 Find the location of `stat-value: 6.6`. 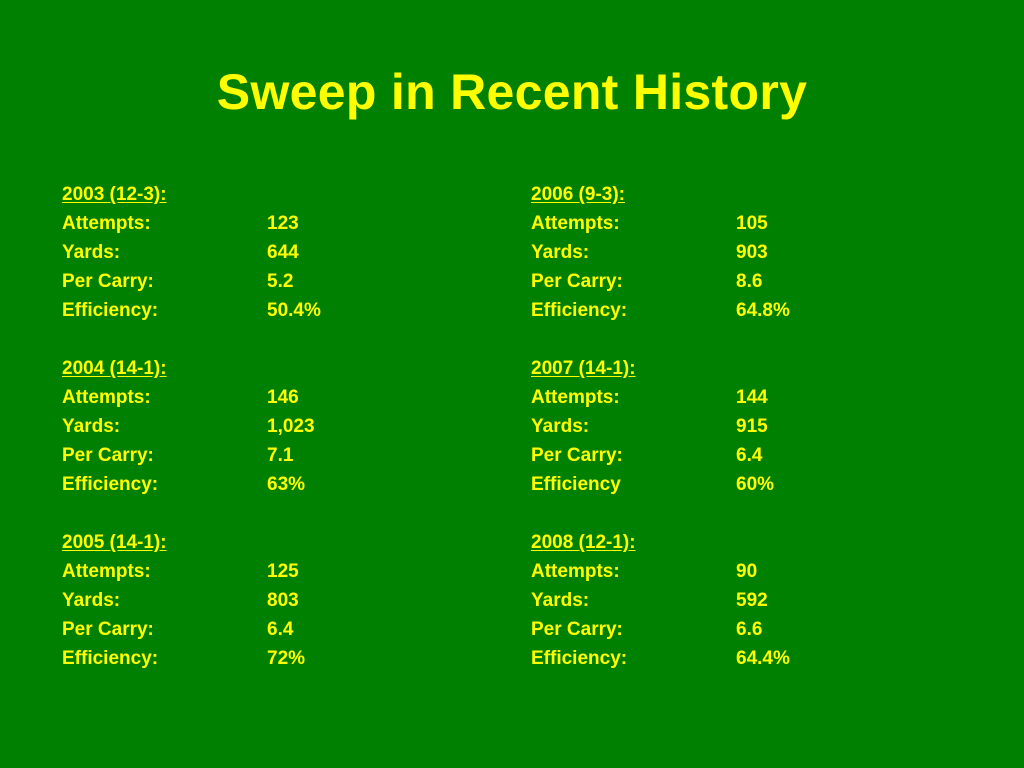

stat-value: 6.6 is located at coordinates (749, 629).